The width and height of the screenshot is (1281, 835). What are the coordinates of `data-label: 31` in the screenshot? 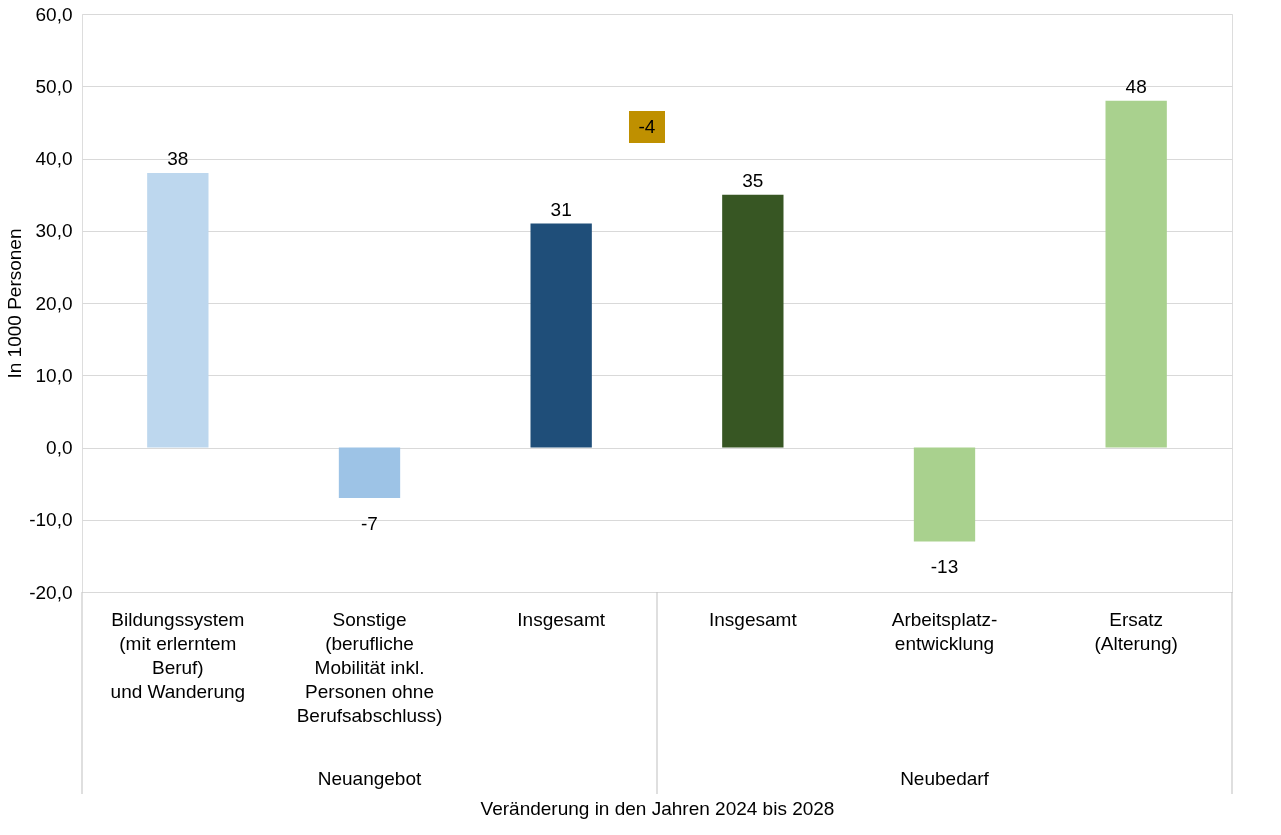 It's located at (561, 209).